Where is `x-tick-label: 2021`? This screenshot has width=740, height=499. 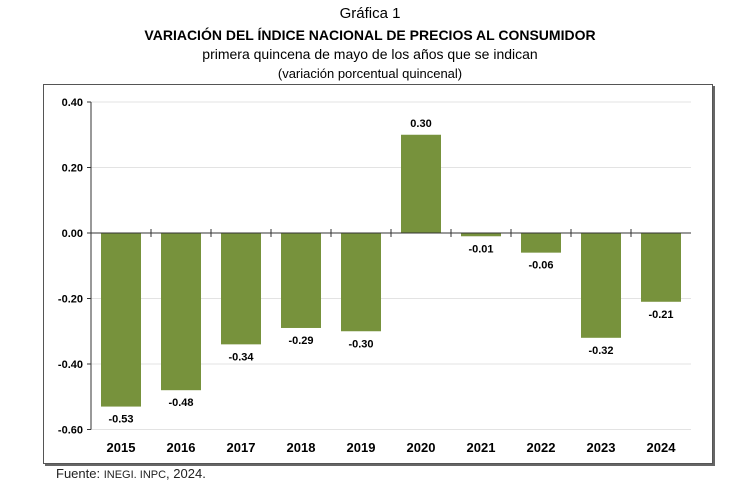 x-tick-label: 2021 is located at coordinates (481, 447).